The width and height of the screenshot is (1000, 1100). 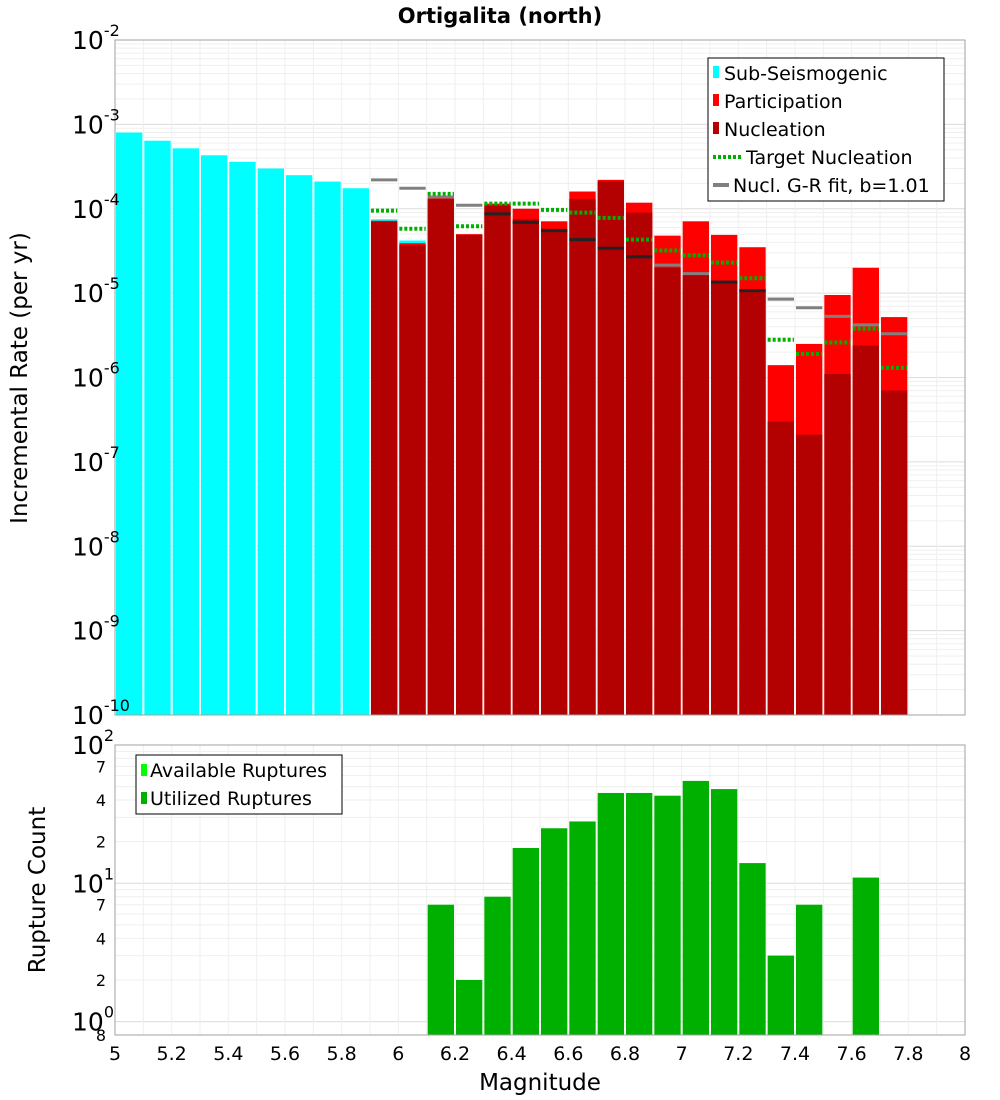 What do you see at coordinates (285, 1054) in the screenshot?
I see `x-tick-label: 5.6` at bounding box center [285, 1054].